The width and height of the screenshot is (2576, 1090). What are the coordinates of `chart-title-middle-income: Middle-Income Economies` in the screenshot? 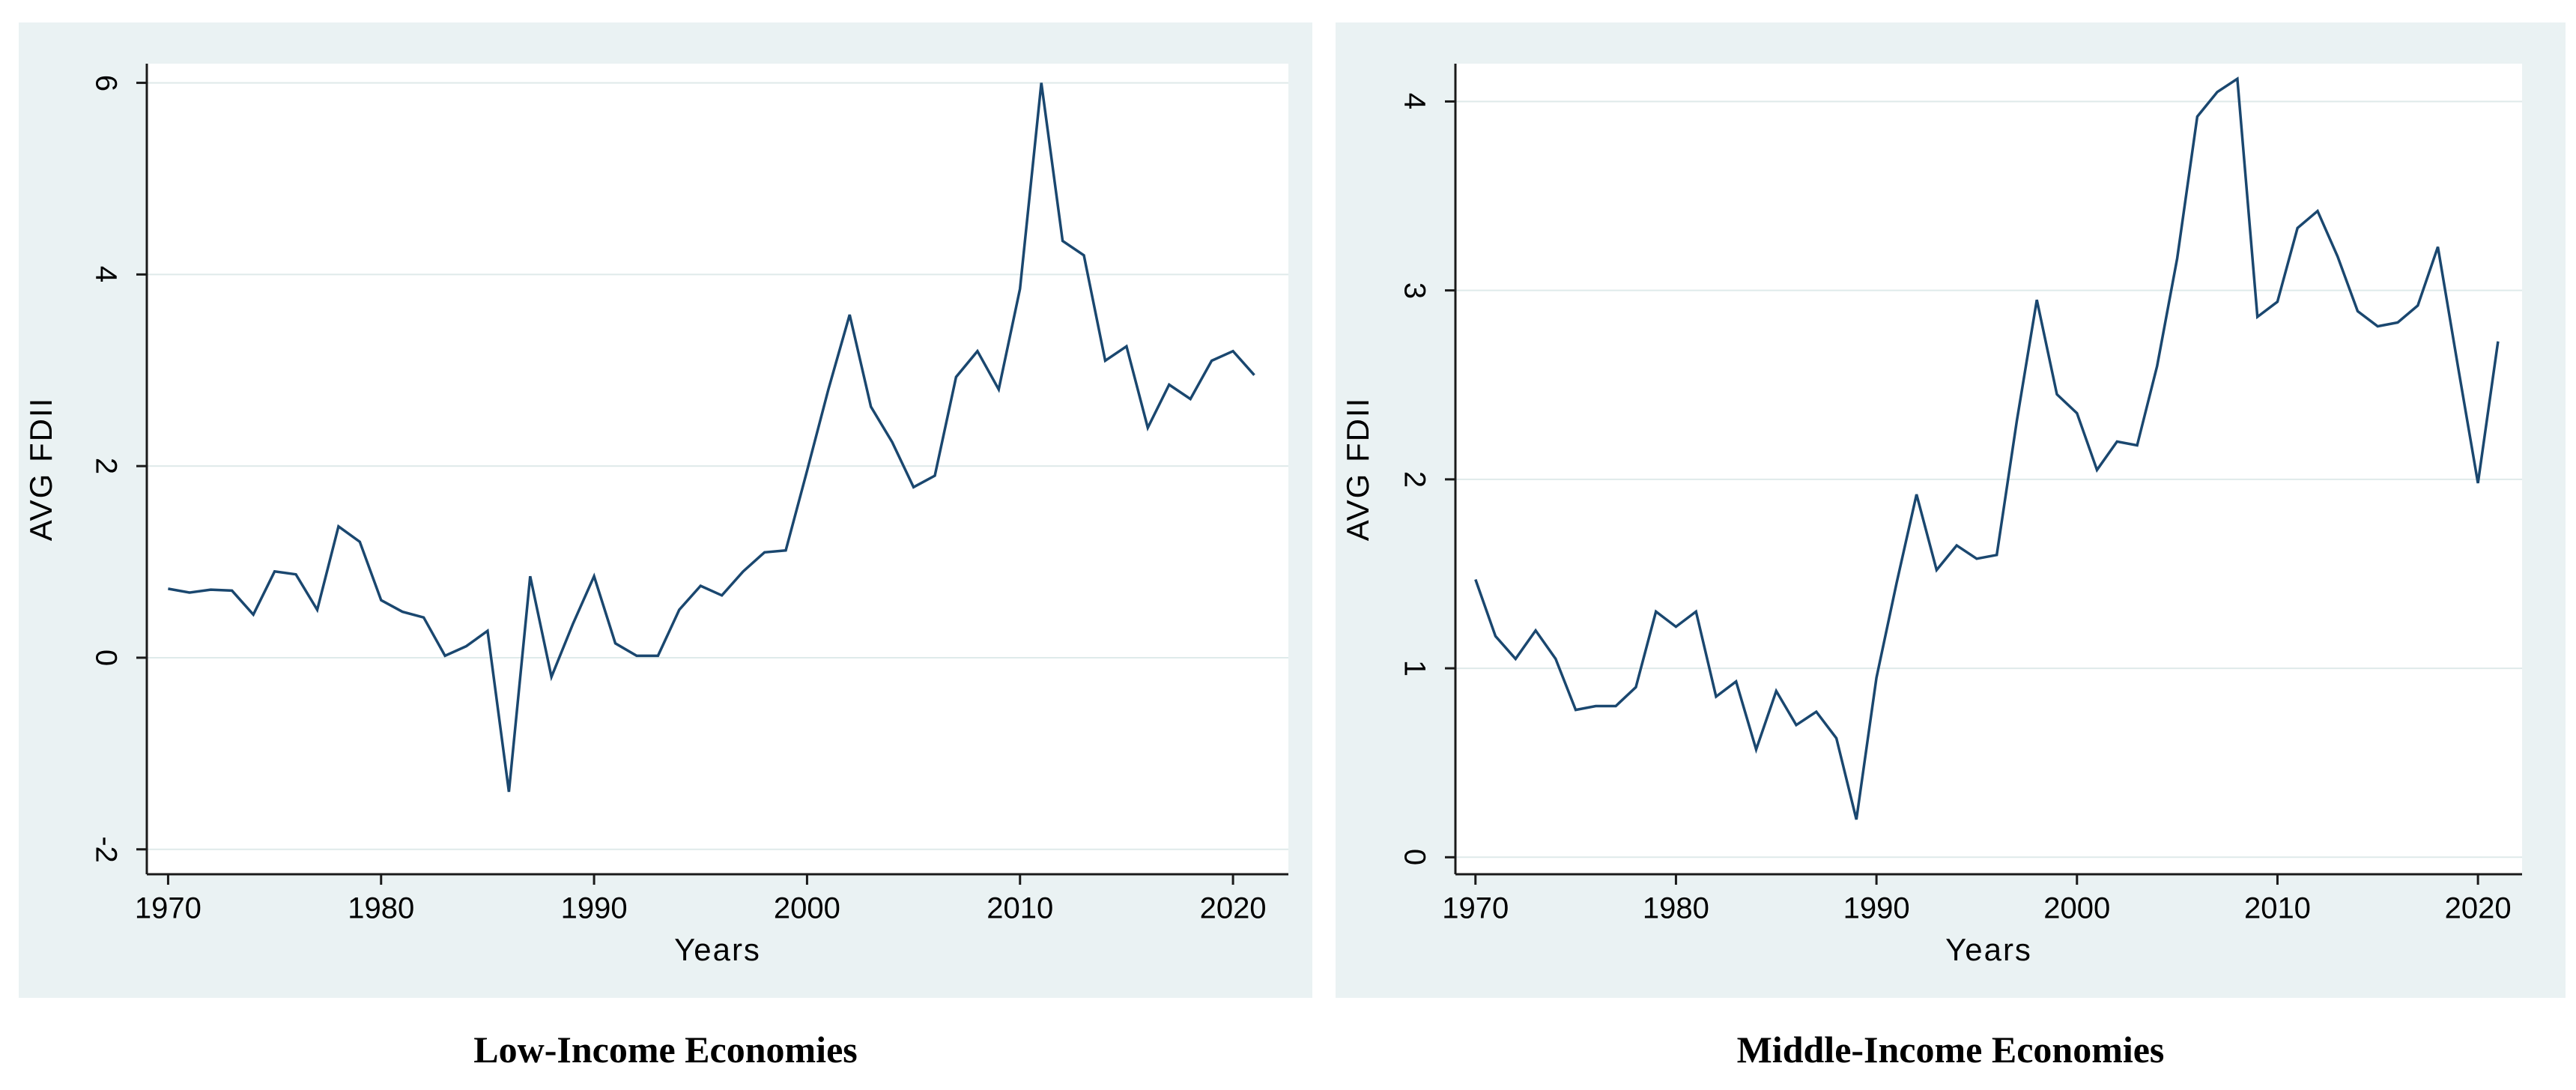 It's located at (1950, 1050).